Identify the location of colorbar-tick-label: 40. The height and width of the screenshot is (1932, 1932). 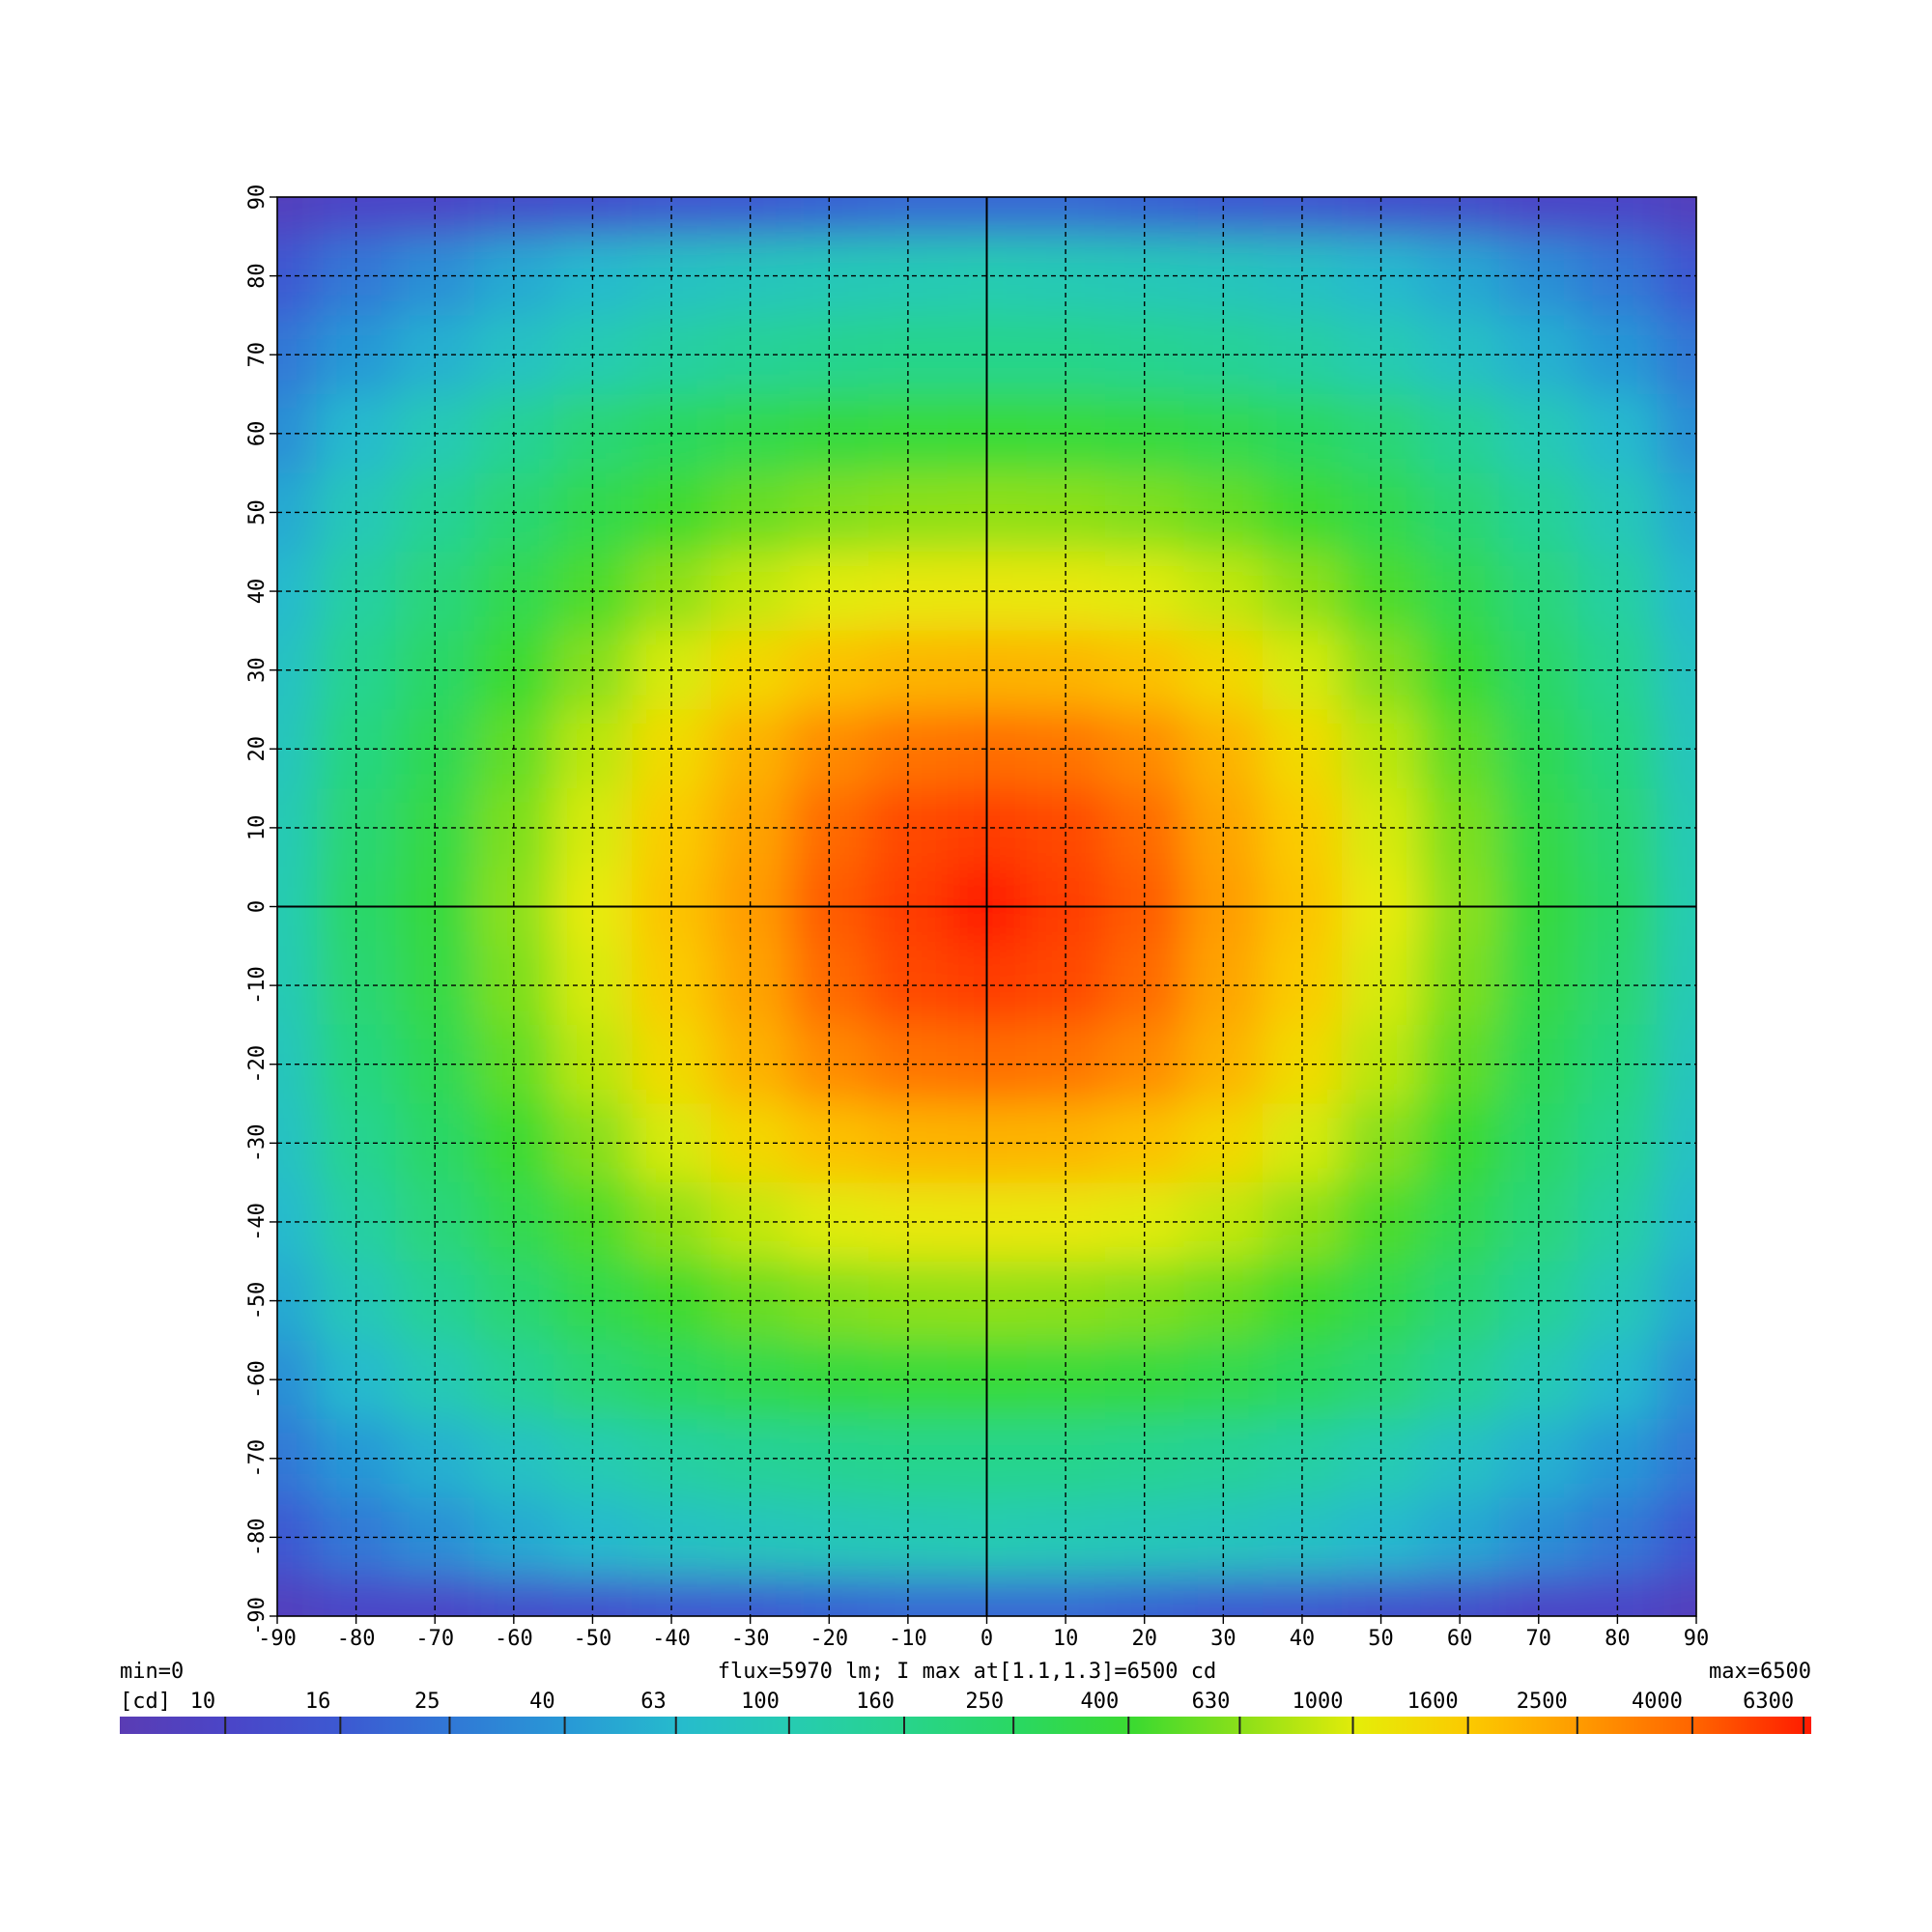
(542, 1702).